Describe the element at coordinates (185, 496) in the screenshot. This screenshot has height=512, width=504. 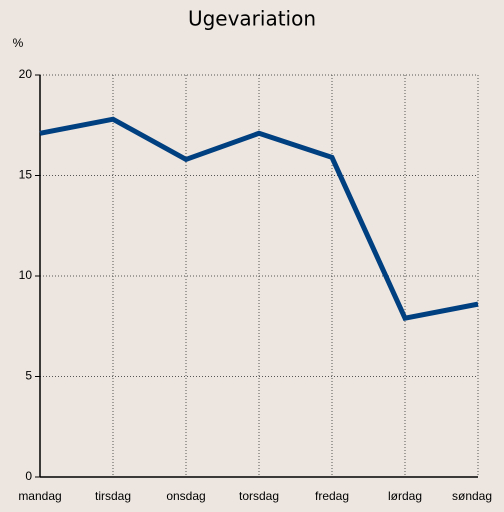
I see `x-tick-label: onsdag` at that location.